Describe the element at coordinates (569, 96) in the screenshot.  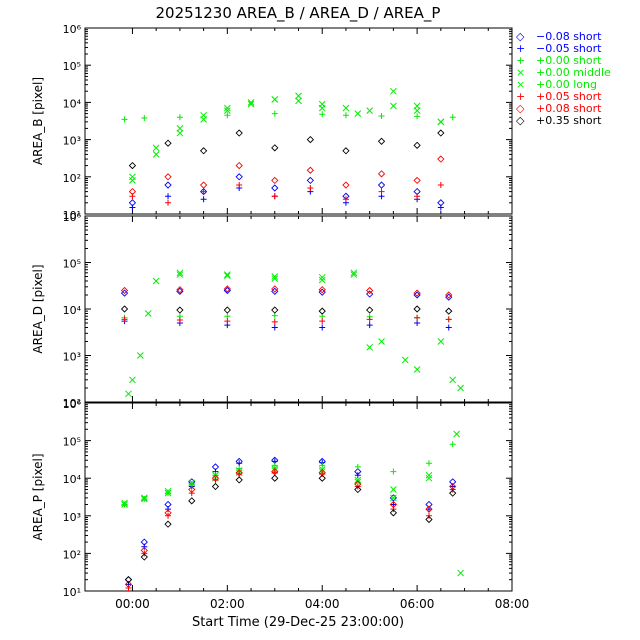
I see `legend-label: +0.05 short` at that location.